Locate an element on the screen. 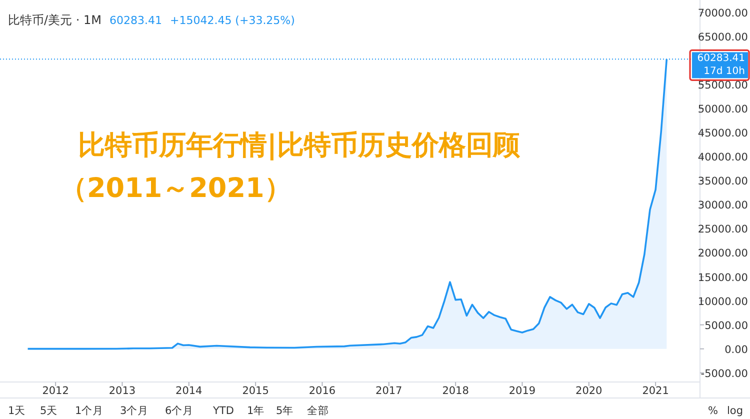 This screenshot has width=750, height=419. y-tick-label: 70000.00 is located at coordinates (723, 13).